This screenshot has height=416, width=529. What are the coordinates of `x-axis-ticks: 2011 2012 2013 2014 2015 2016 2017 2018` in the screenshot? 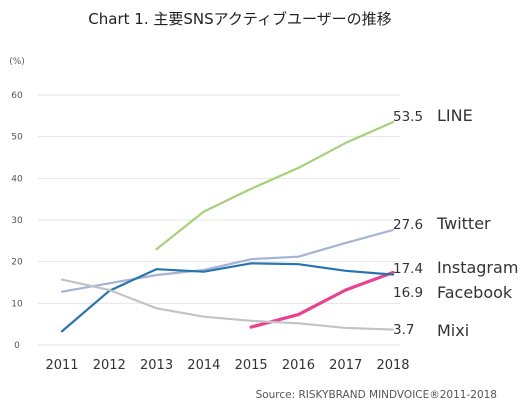 It's located at (227, 365).